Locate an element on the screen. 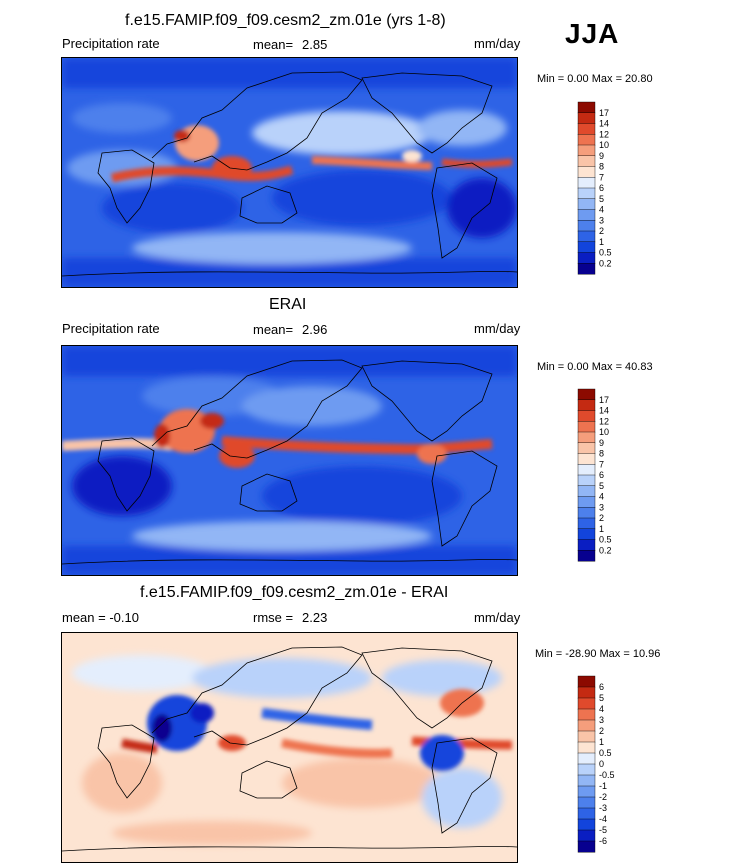  panel-1-colorbar-tick-label: 17 is located at coordinates (604, 113).